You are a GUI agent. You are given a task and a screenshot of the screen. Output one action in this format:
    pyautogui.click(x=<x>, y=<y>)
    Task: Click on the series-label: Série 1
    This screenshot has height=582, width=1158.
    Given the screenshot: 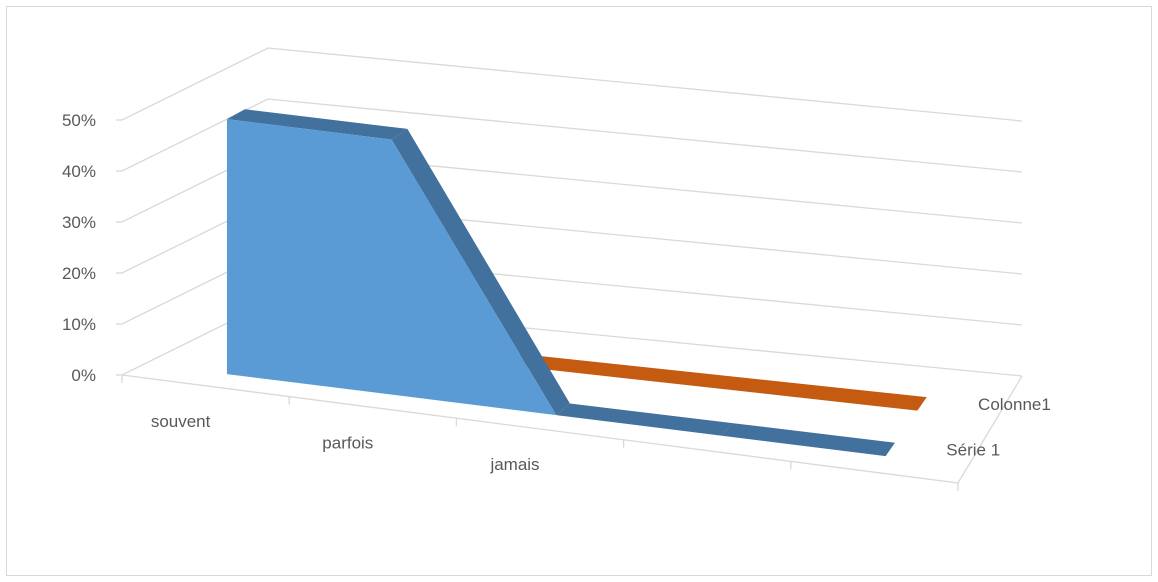 What is the action you would take?
    pyautogui.click(x=973, y=449)
    